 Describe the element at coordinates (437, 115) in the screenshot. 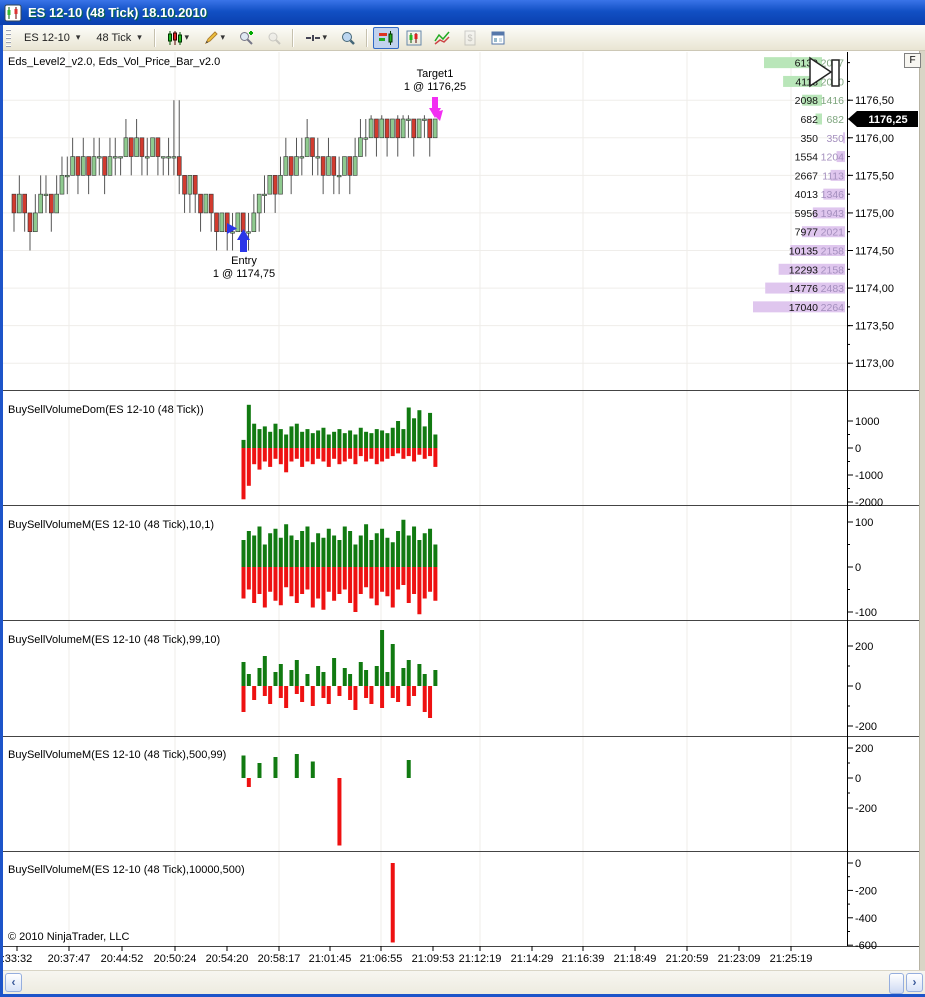

I see `target-side-arrow-icon` at that location.